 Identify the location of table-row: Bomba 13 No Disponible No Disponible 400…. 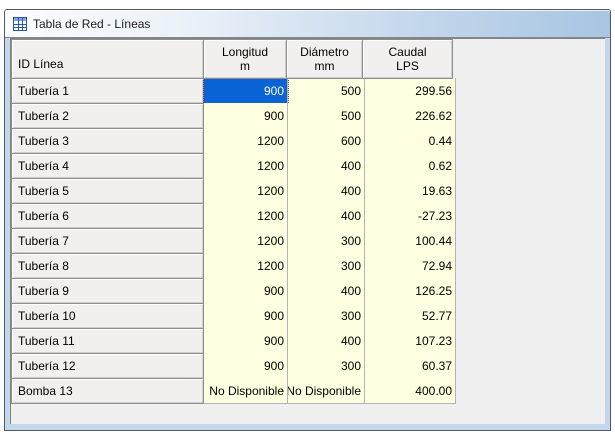
(233, 391).